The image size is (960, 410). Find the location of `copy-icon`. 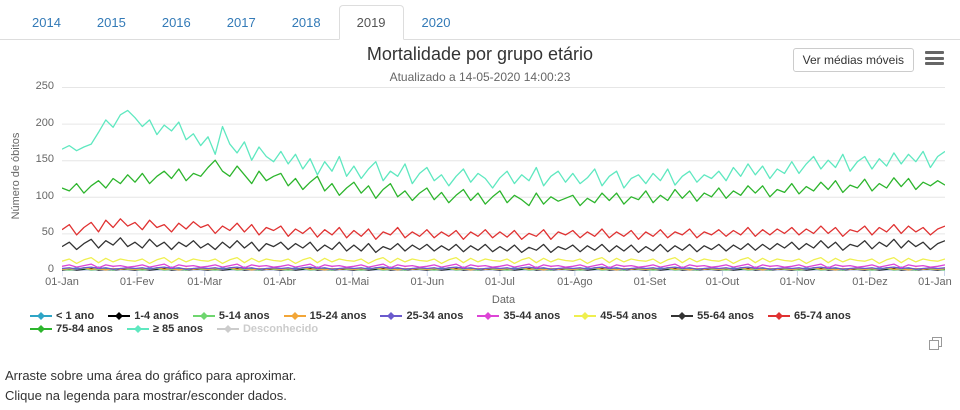

copy-icon is located at coordinates (936, 344).